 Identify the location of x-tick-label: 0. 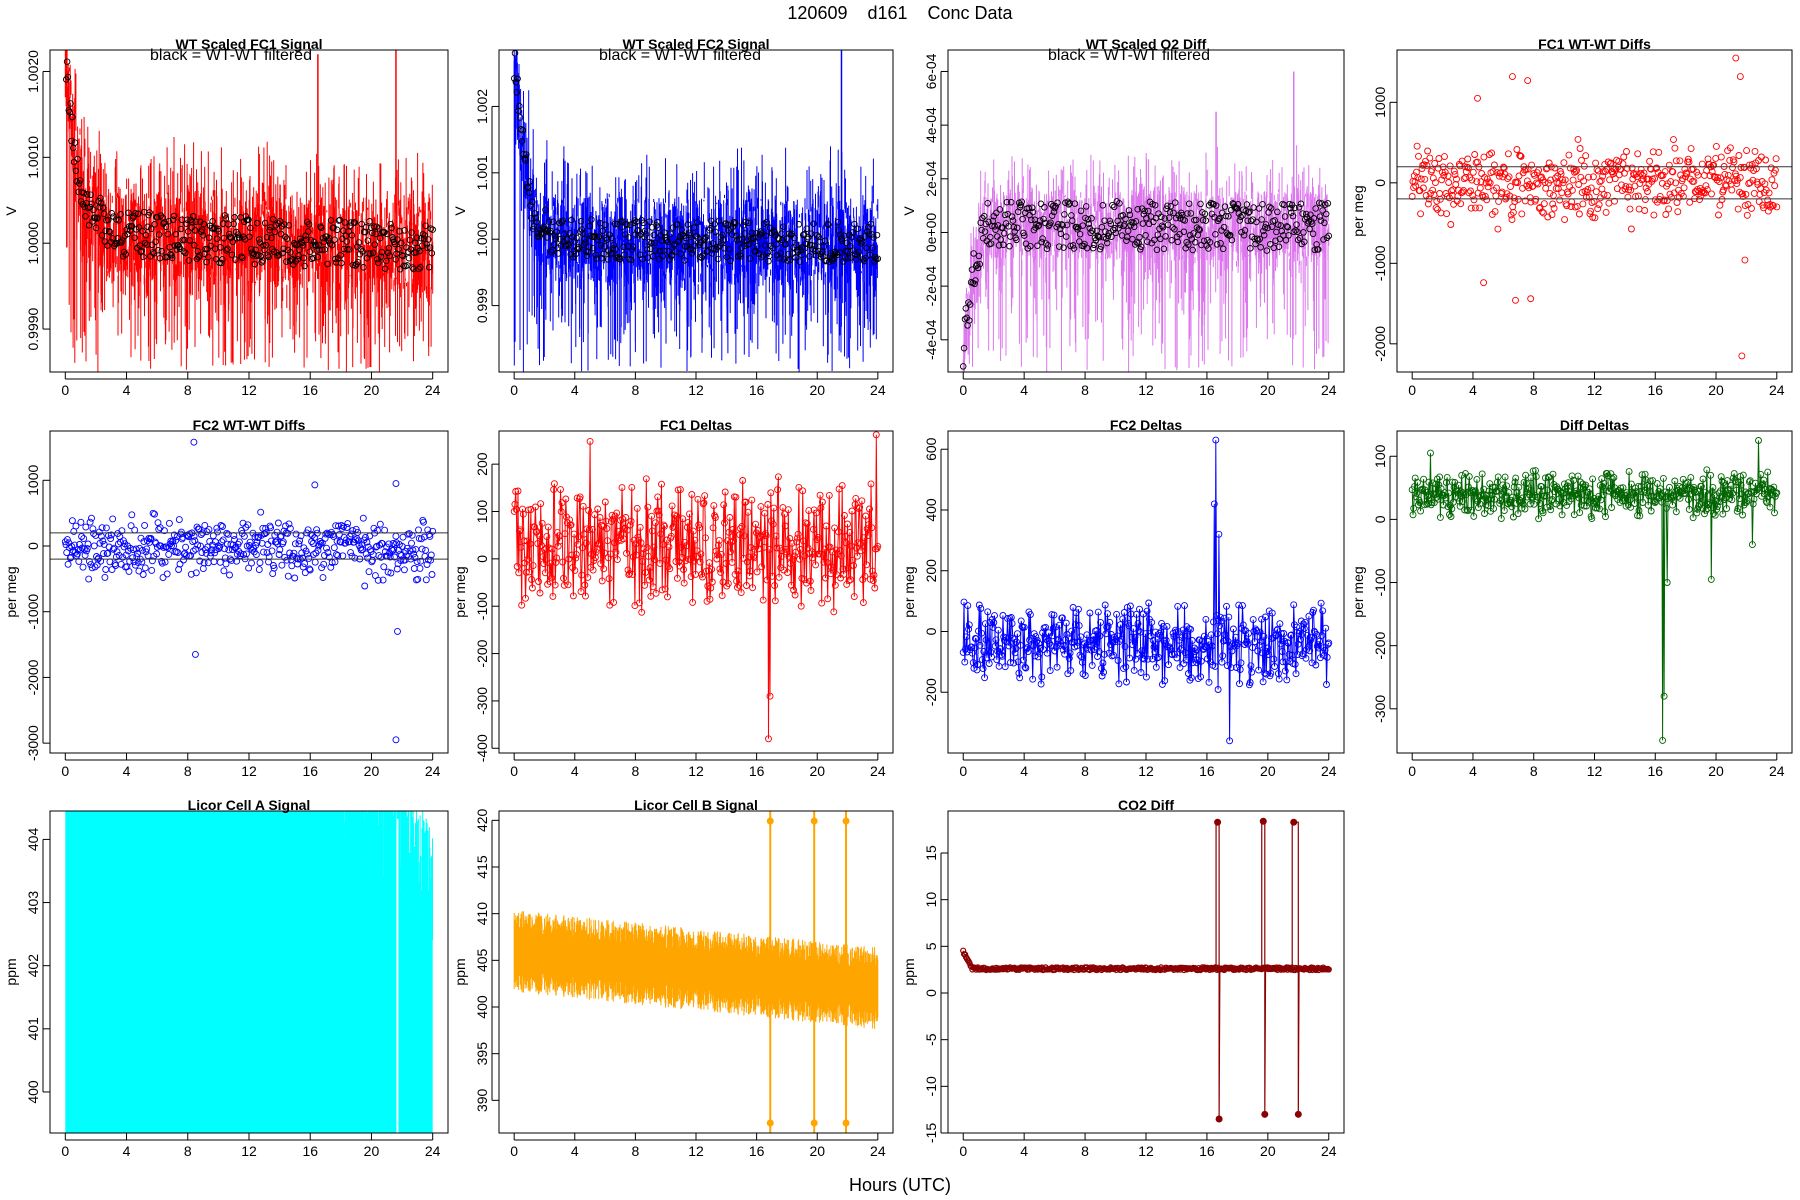
(514, 1151).